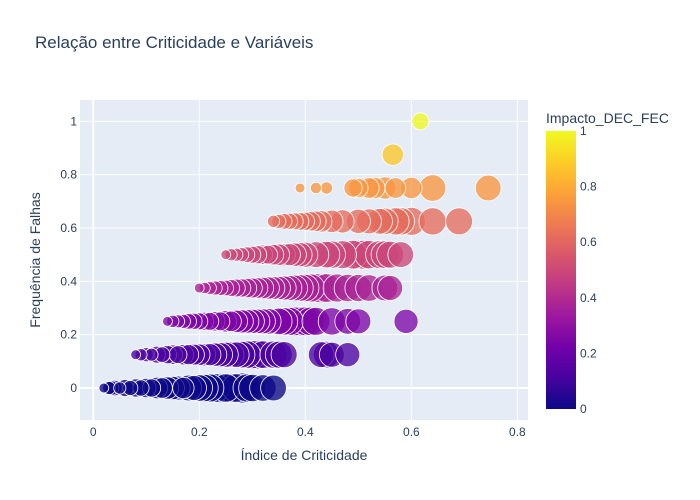 This screenshot has height=500, width=700. Describe the element at coordinates (588, 187) in the screenshot. I see `colorbar-tick-label: 0.8` at that location.